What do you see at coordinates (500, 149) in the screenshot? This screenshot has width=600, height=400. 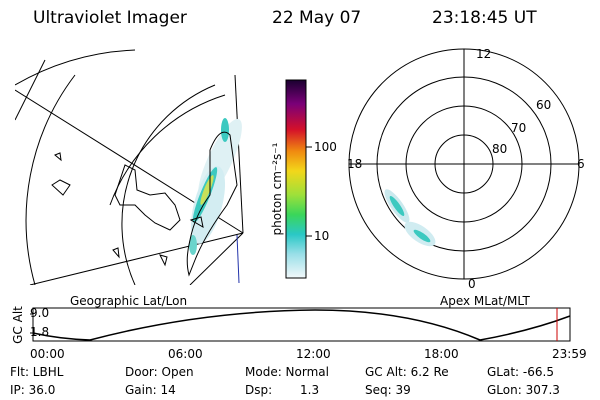 I see `polar-lat-80: 80` at bounding box center [500, 149].